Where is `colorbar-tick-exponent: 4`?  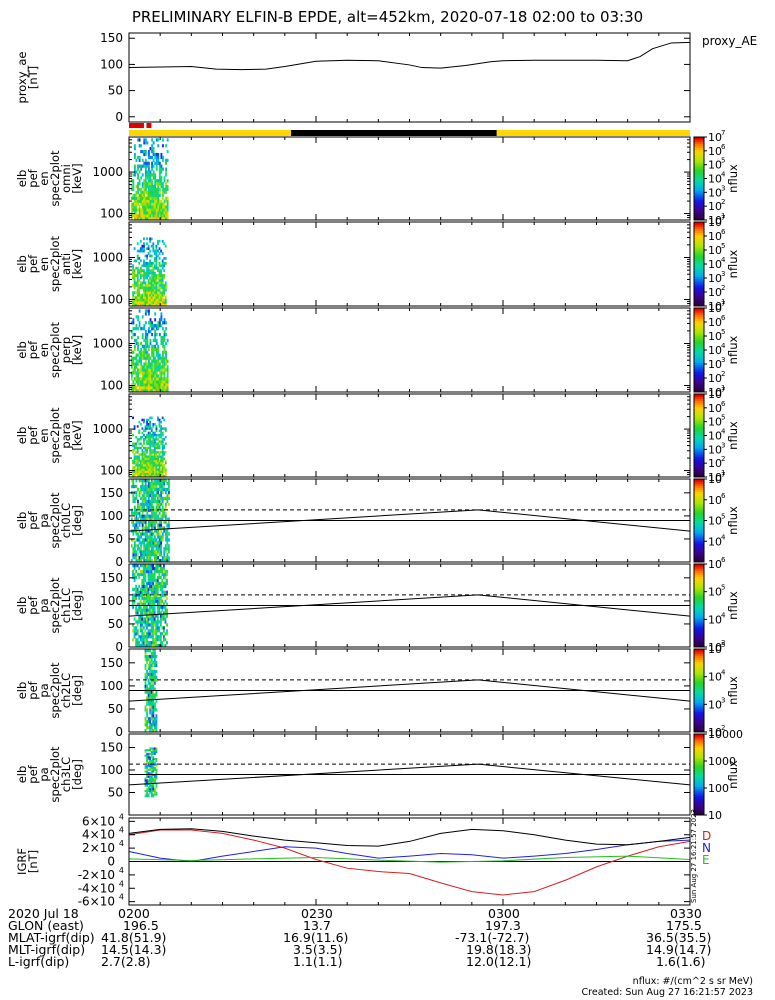 colorbar-tick-exponent: 4 is located at coordinates (723, 175).